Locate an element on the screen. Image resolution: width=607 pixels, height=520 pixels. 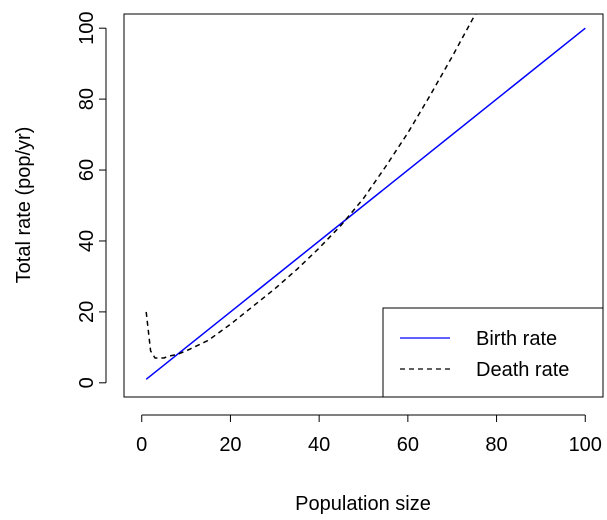
legend: Birth rate Death rate is located at coordinates (493, 352).